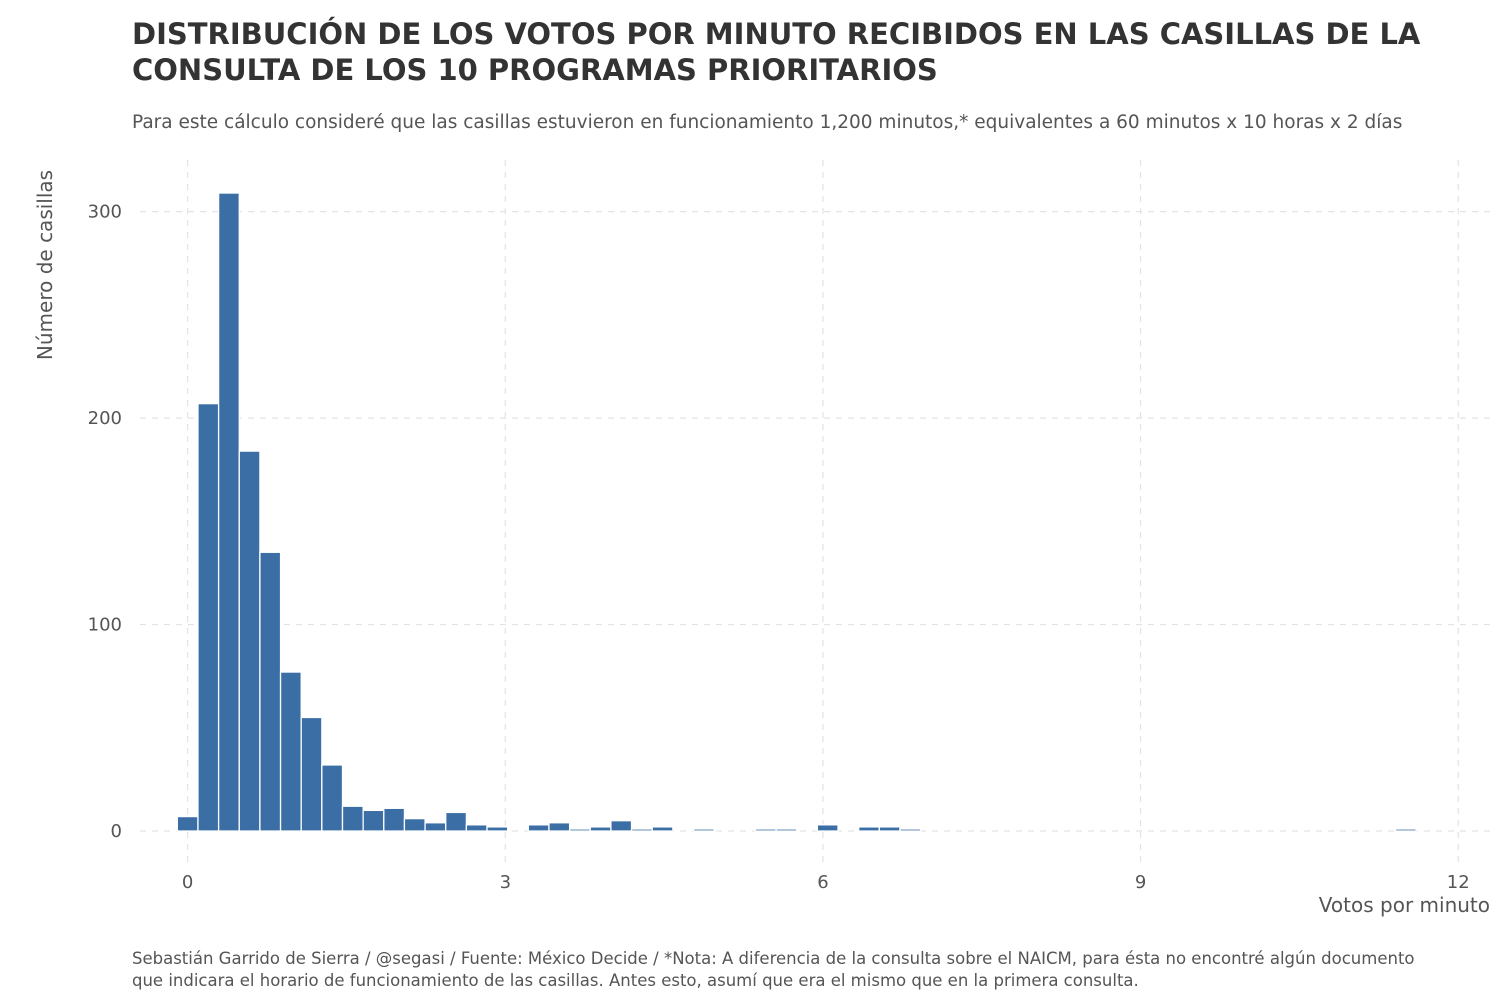 The width and height of the screenshot is (1500, 1000). I want to click on x-tick-label: 12, so click(1458, 882).